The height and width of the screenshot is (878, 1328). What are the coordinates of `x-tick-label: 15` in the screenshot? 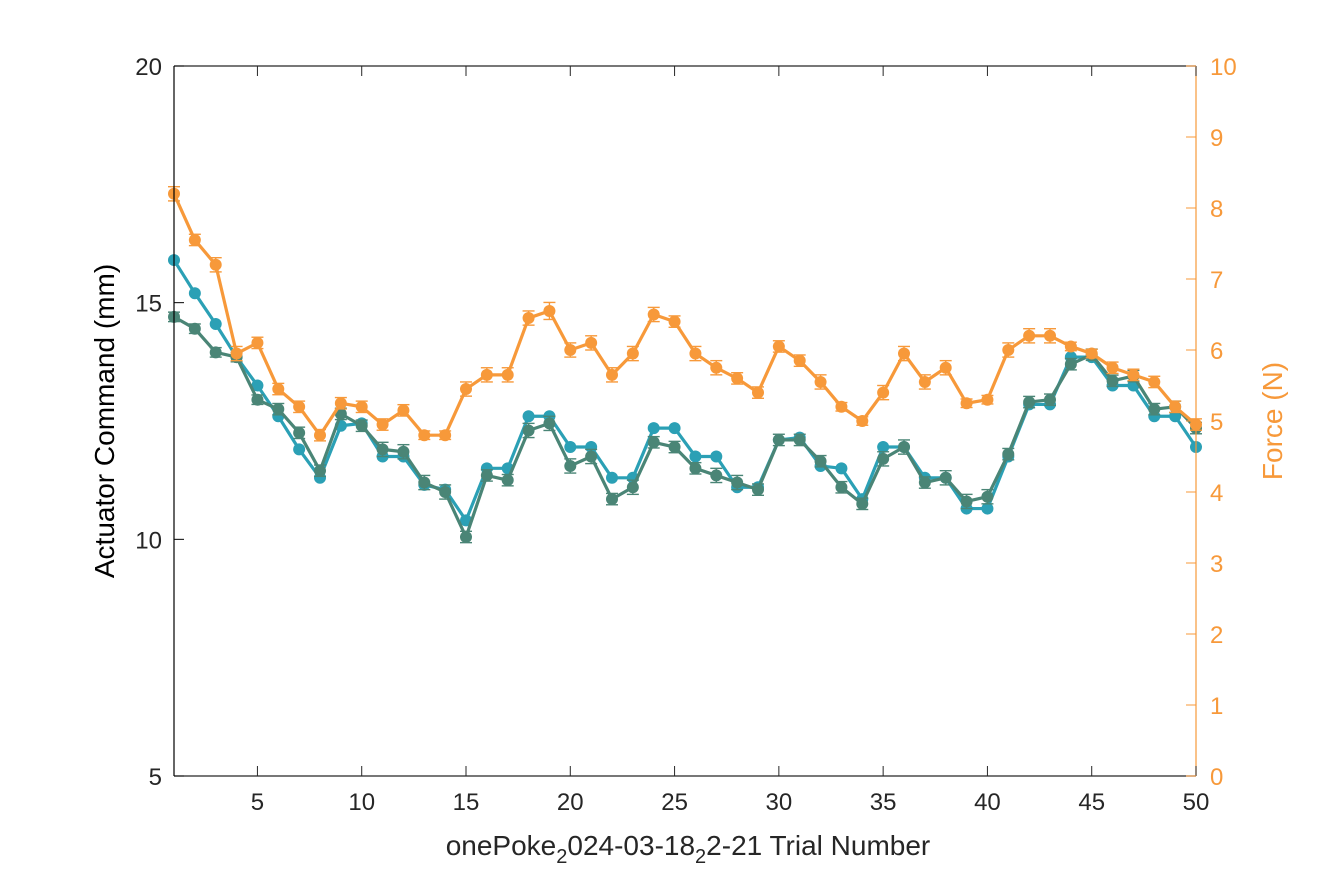 It's located at (466, 802).